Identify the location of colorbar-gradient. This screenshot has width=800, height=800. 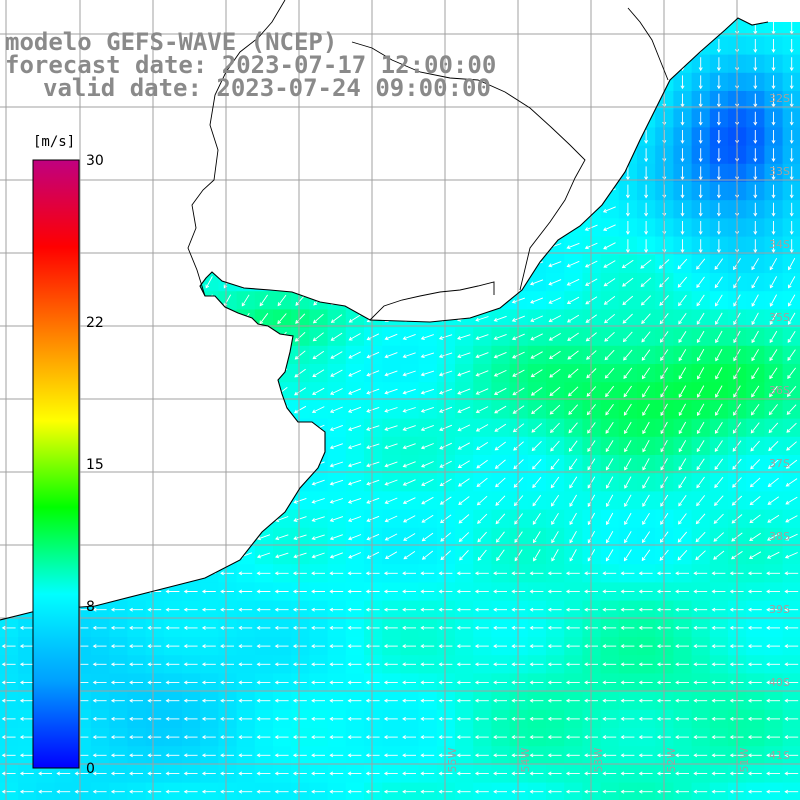
(56, 464).